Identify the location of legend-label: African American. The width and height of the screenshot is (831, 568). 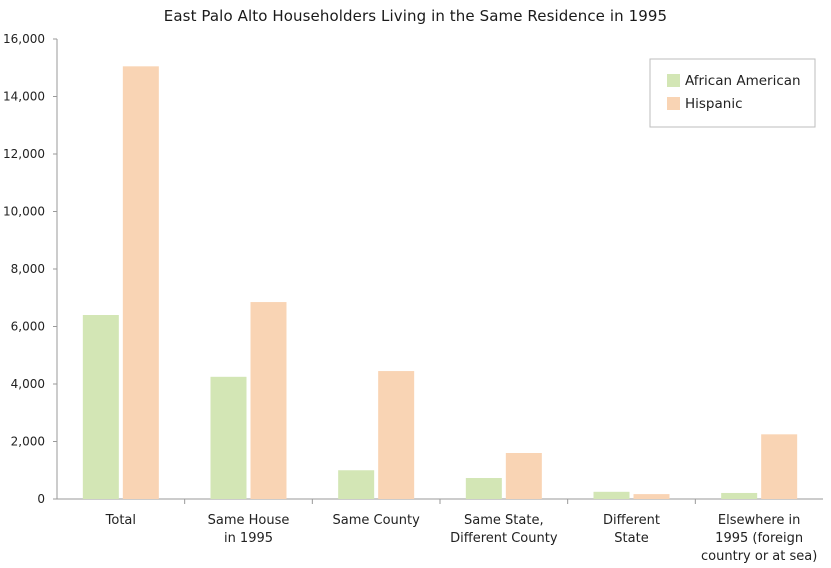
(743, 81).